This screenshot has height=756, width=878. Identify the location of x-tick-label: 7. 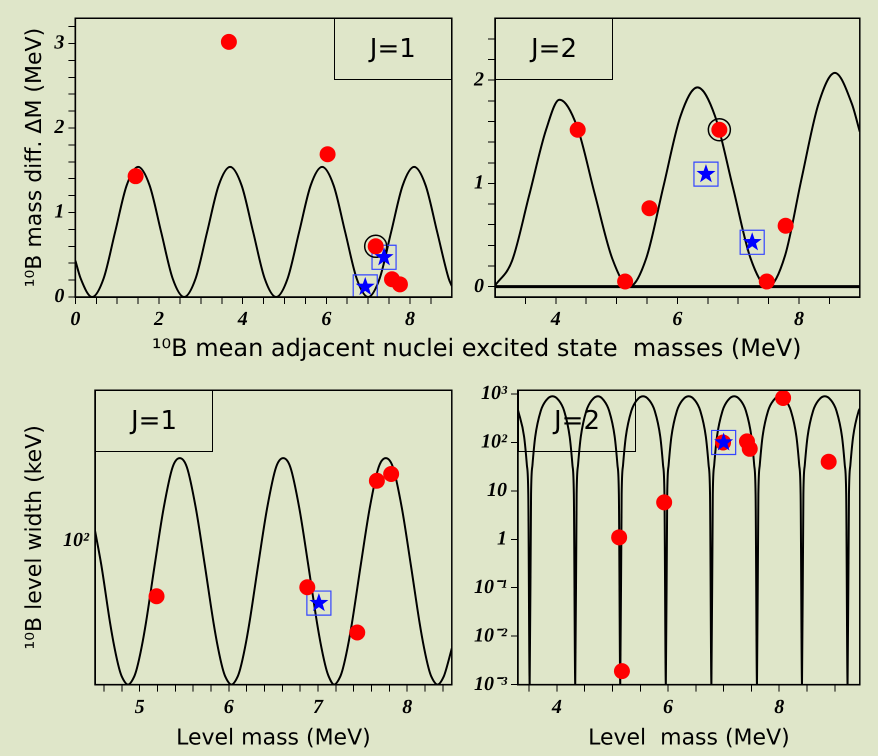
(318, 707).